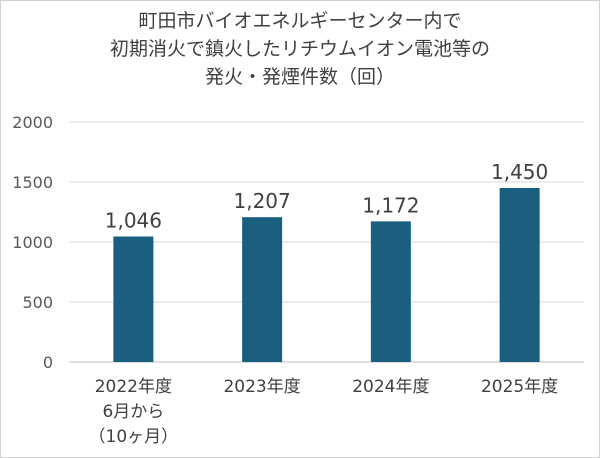 This screenshot has width=600, height=458. I want to click on x-category-label: 6月から, so click(133, 412).